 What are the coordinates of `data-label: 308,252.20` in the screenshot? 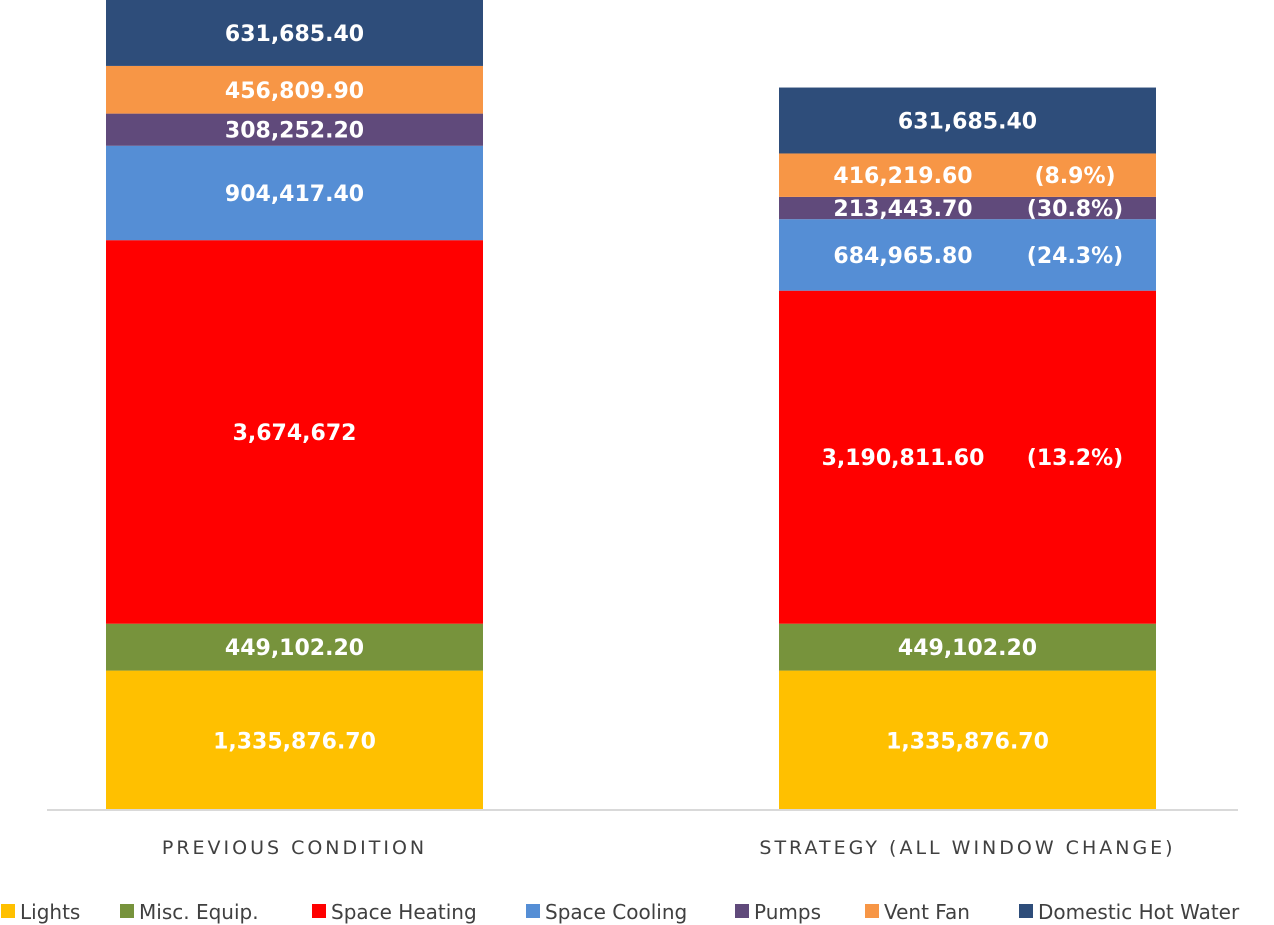 It's located at (294, 131).